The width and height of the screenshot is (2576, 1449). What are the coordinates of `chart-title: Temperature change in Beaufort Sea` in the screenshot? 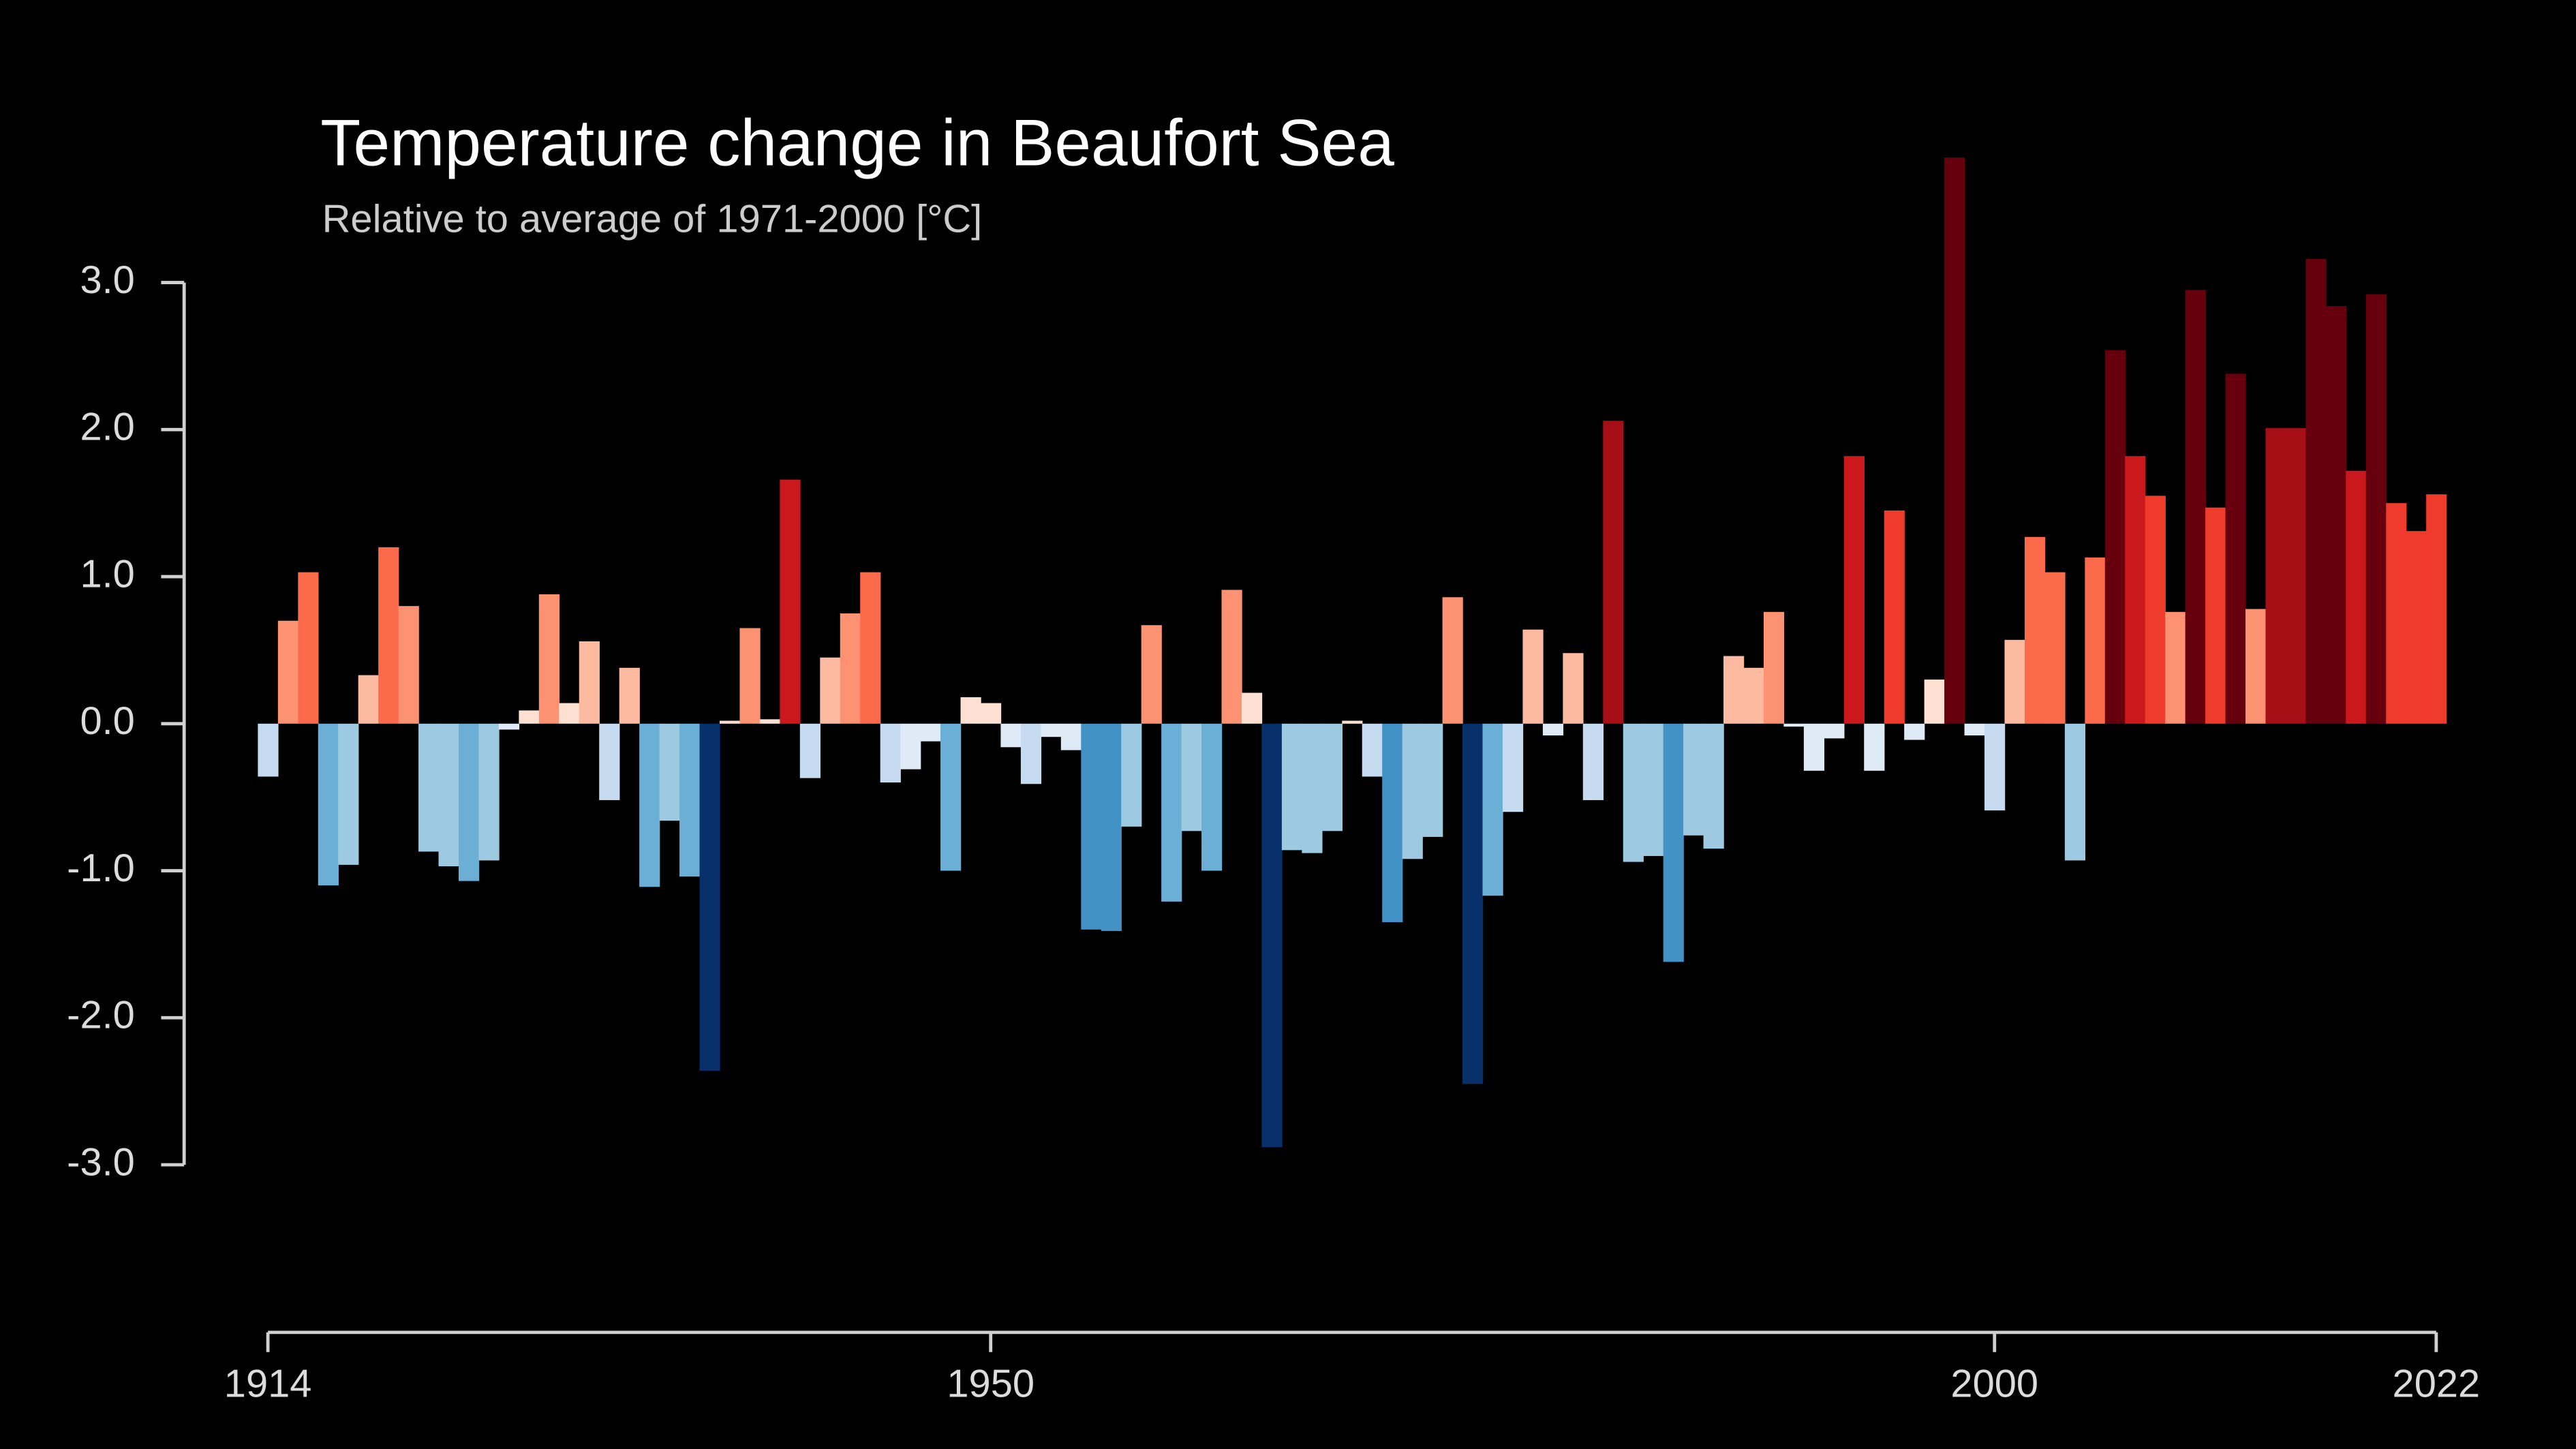 It's located at (857, 142).